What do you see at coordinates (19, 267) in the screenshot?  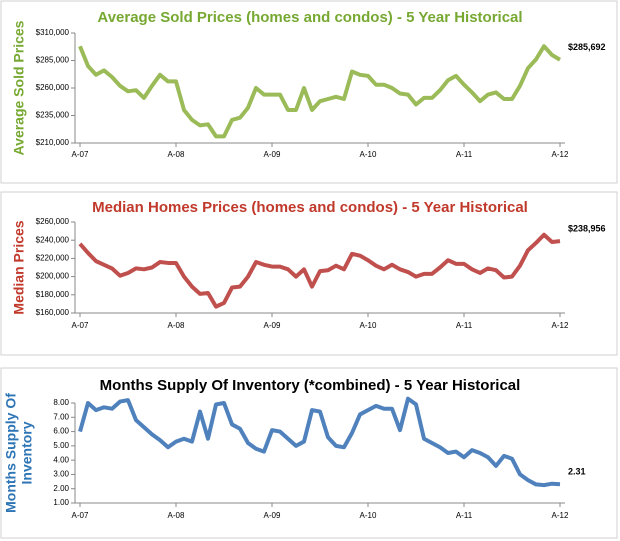 I see `y-axis-label: Median Prices` at bounding box center [19, 267].